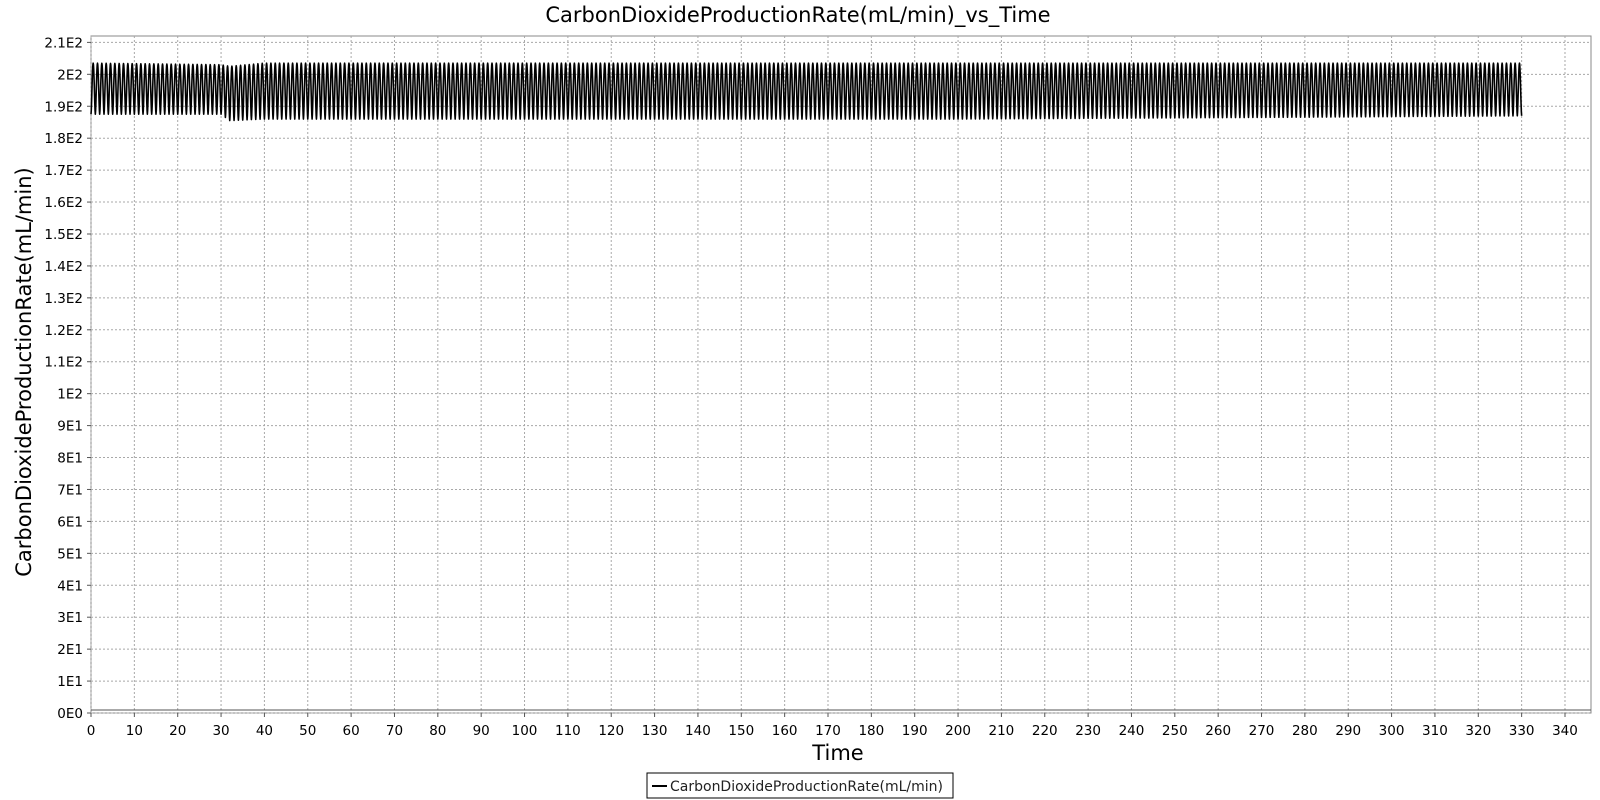 The image size is (1600, 800). What do you see at coordinates (70, 586) in the screenshot?
I see `y-tick-label: 4E1` at bounding box center [70, 586].